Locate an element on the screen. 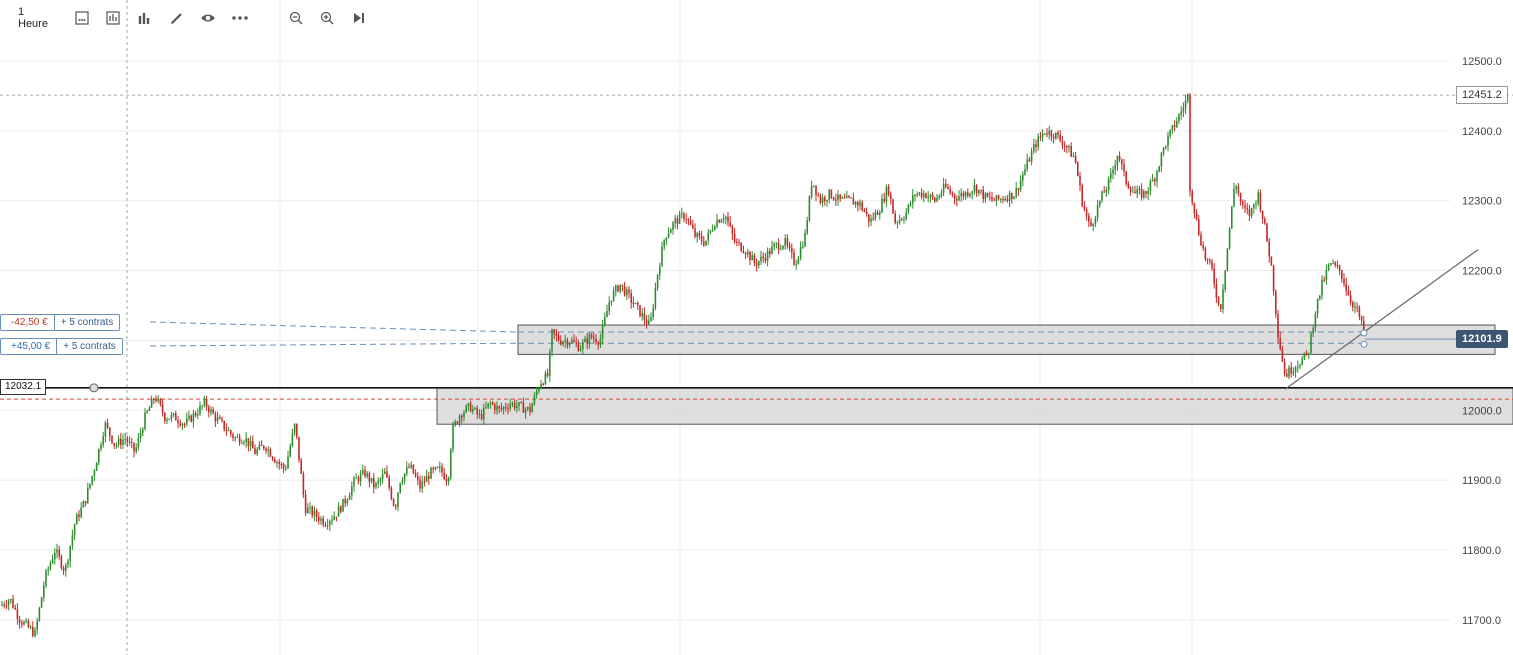 This screenshot has height=655, width=1513. order-tag-1: -42,50 € + 5 contrats is located at coordinates (60, 322).